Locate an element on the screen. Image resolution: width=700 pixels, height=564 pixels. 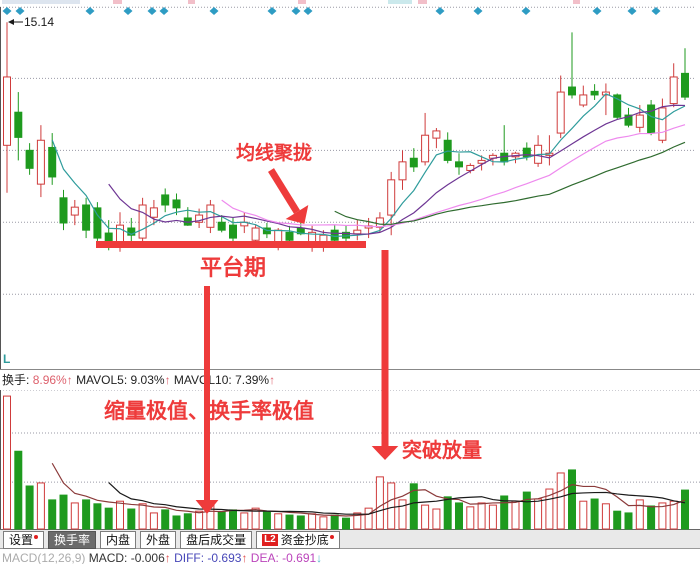
tab-settings: 设置 is located at coordinates (24, 540).